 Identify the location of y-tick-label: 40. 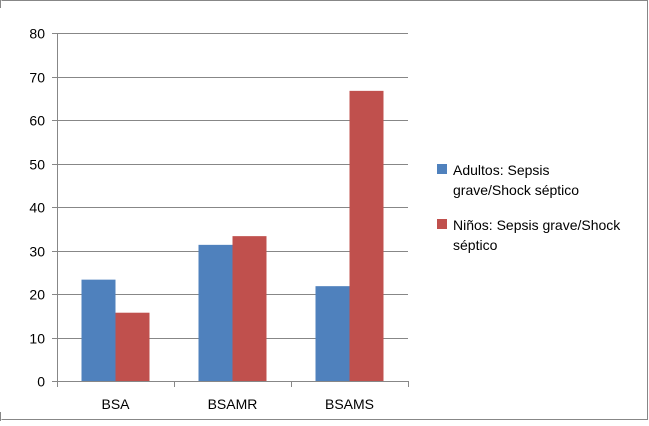
(37, 208).